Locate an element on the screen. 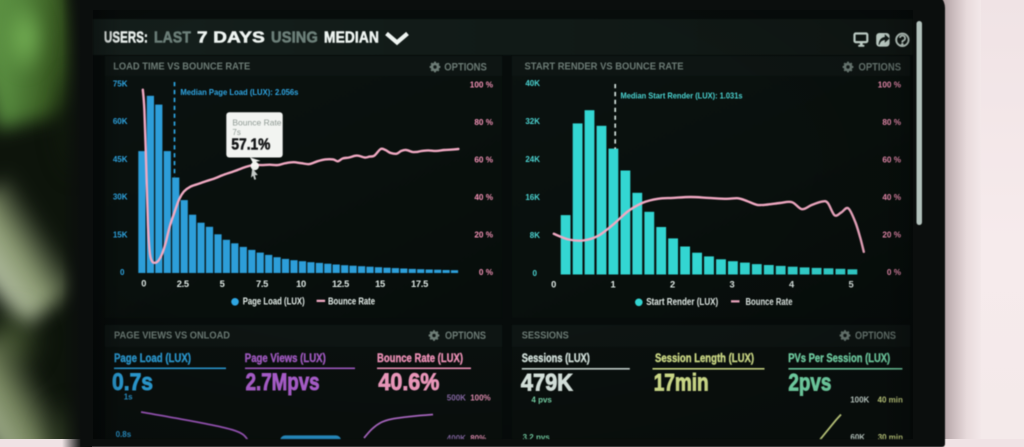 This screenshot has width=1024, height=447. svg-text: 2 is located at coordinates (672, 285).